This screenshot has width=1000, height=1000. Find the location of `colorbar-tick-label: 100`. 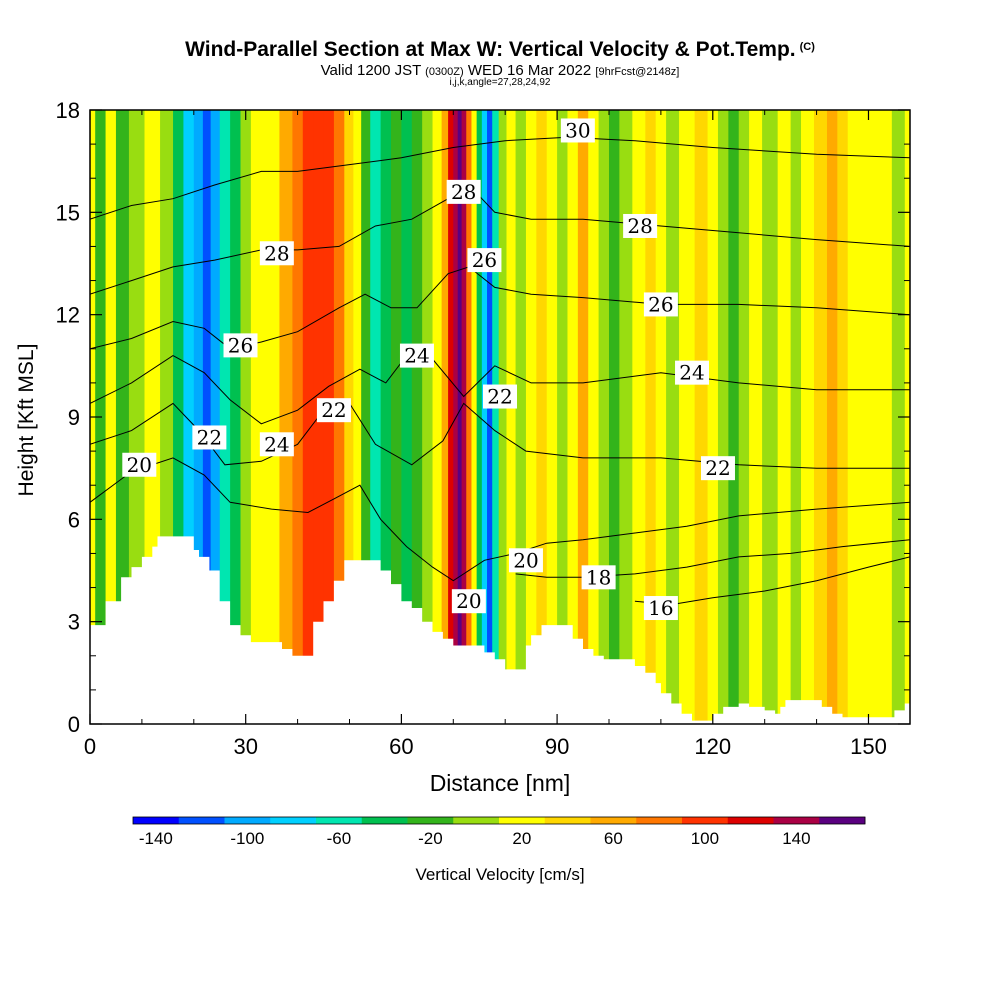

colorbar-tick-label: 100 is located at coordinates (705, 838).